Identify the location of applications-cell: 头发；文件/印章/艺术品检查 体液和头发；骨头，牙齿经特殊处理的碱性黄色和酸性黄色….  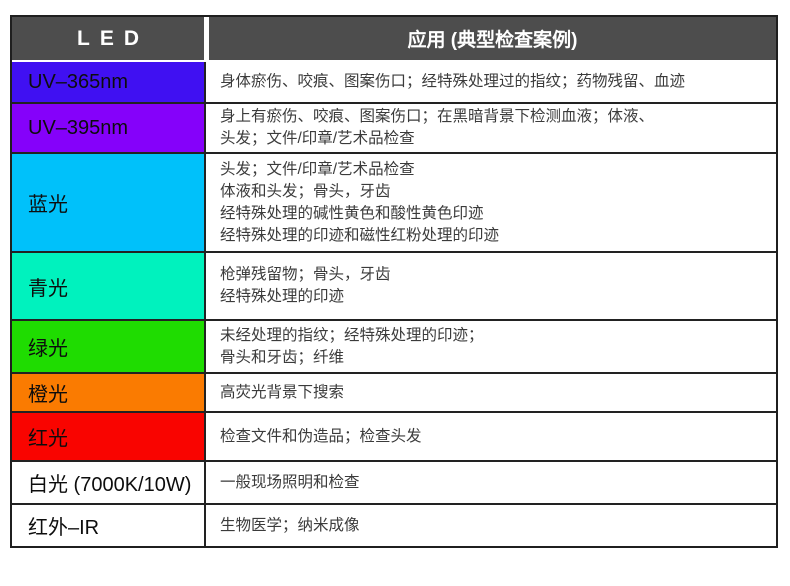
(490, 202).